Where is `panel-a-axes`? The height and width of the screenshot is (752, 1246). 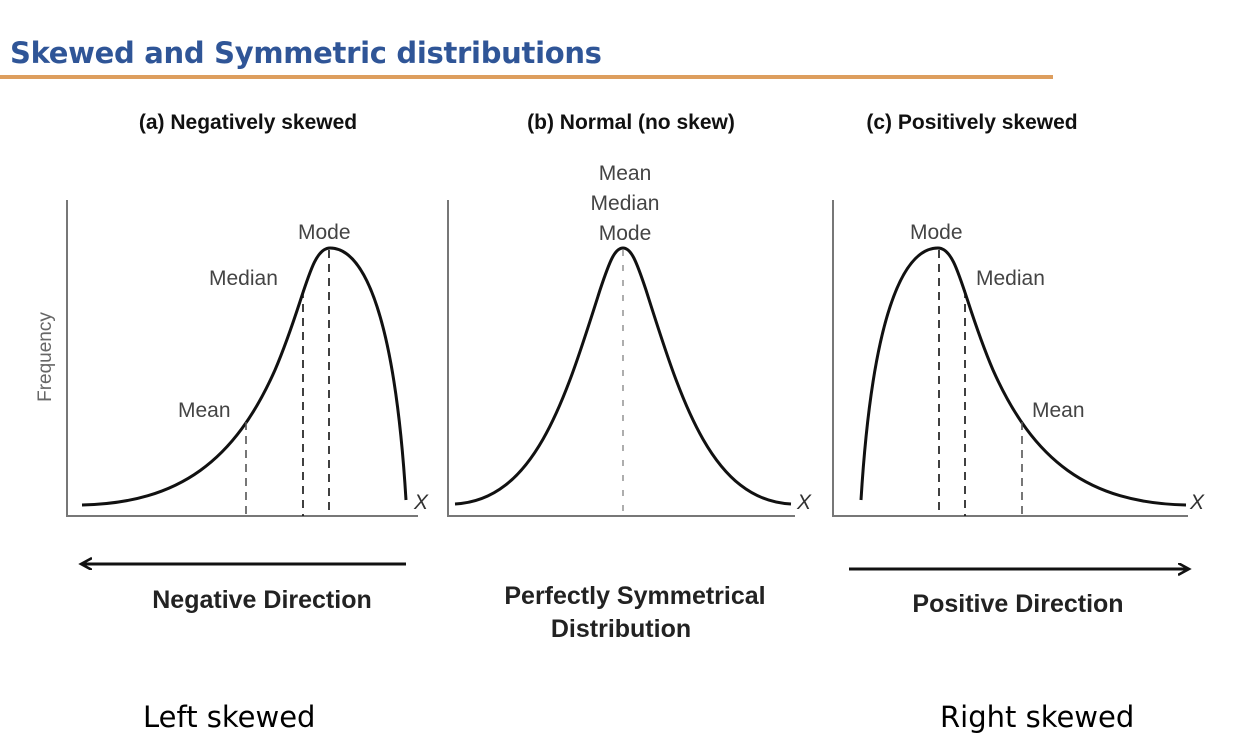 panel-a-axes is located at coordinates (242, 358).